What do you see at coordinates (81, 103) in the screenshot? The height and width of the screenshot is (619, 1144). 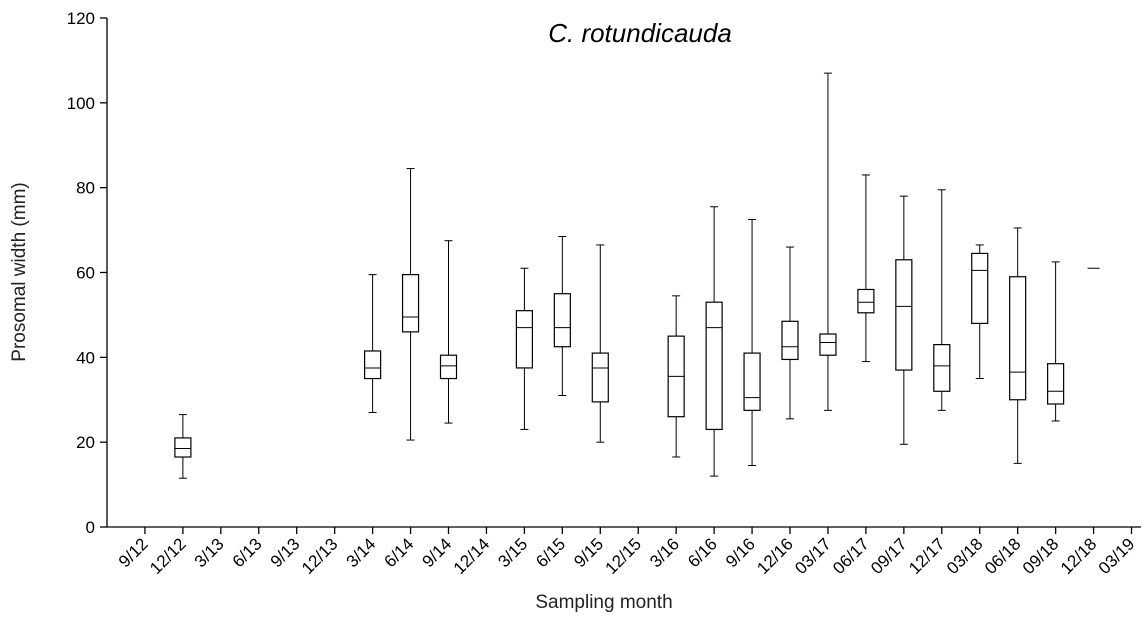 I see `y-tick-label: 100` at bounding box center [81, 103].